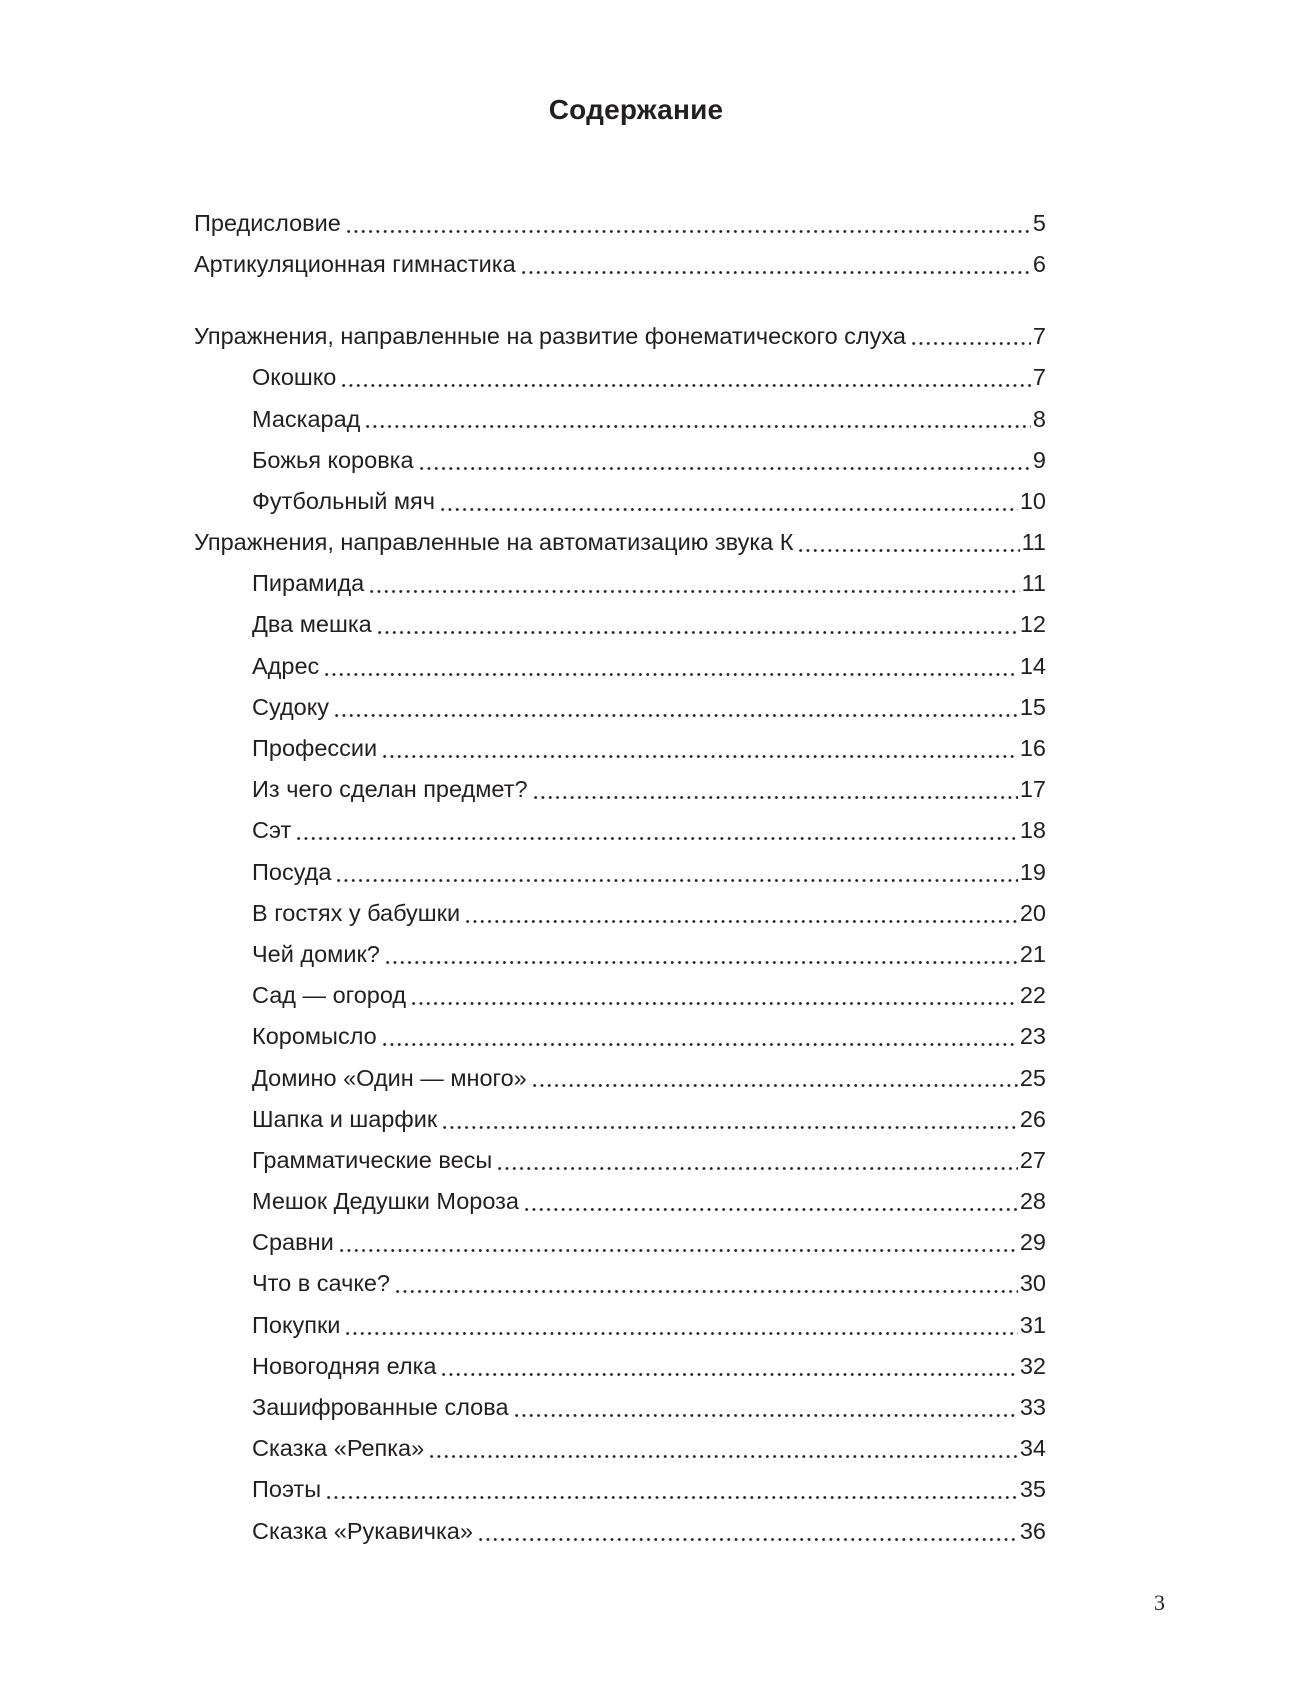 The image size is (1300, 1684). I want to click on toc-entry: Пирамида 11, so click(620, 584).